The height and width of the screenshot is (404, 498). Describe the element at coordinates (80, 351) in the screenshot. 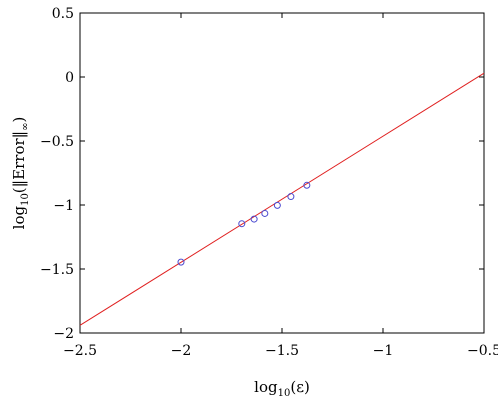

I see `x-tick-label: −2.5` at that location.